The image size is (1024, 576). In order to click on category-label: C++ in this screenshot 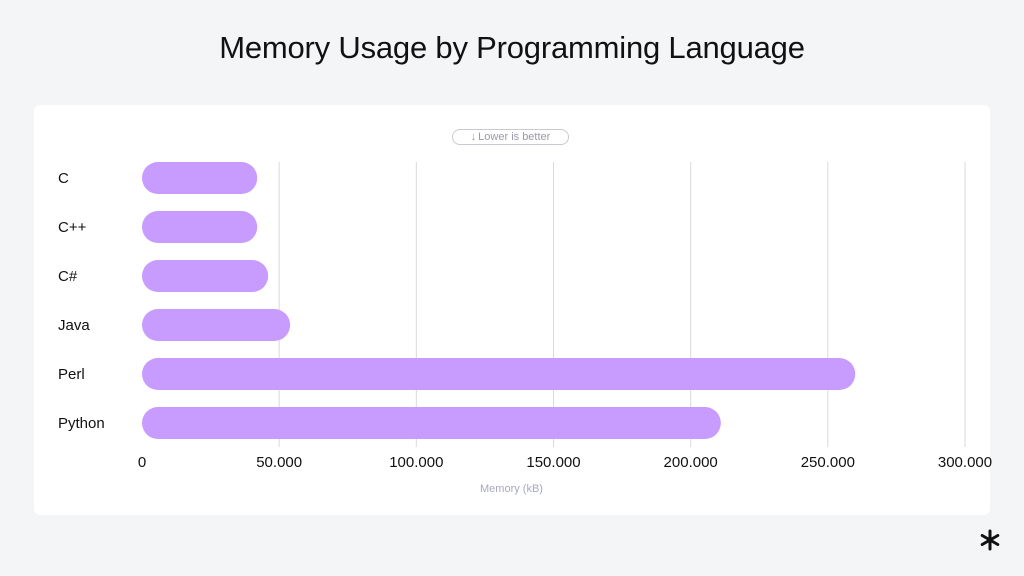, I will do `click(72, 227)`.